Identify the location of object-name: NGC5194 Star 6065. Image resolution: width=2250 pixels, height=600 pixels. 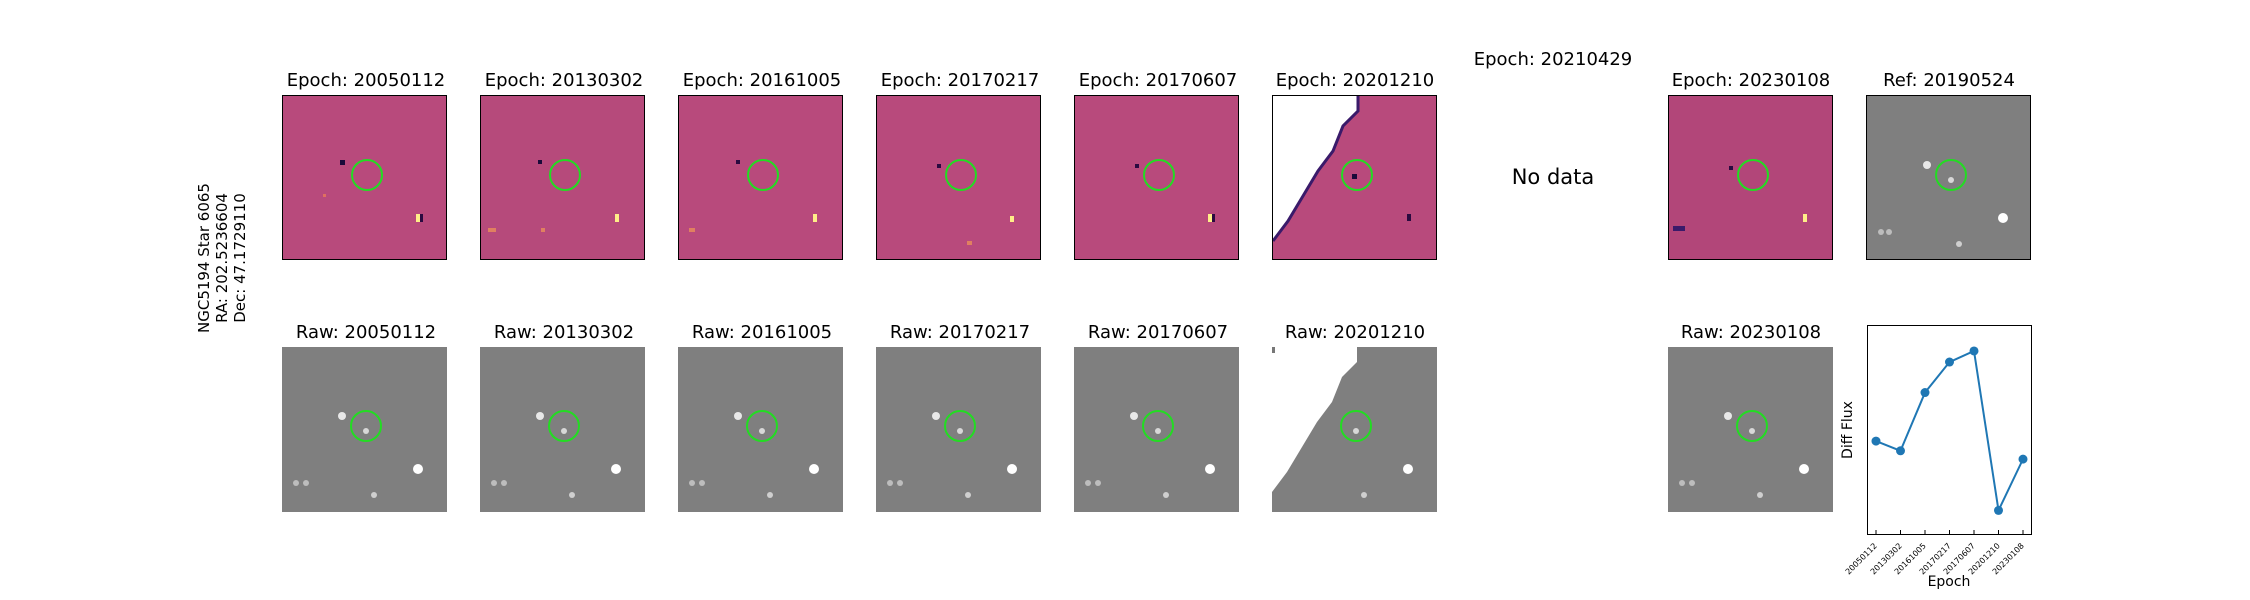
(204, 258).